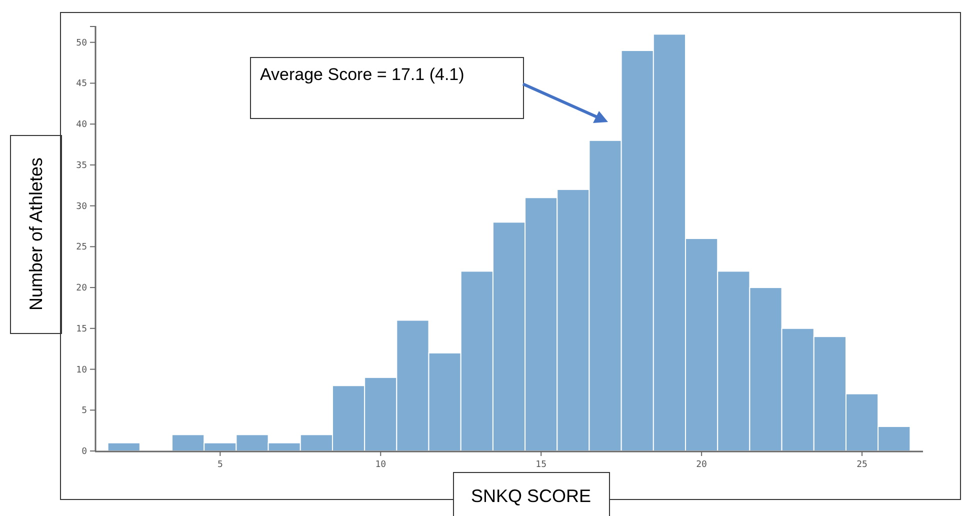 Image resolution: width=962 pixels, height=516 pixels. I want to click on y-tick-label: 15, so click(81, 329).